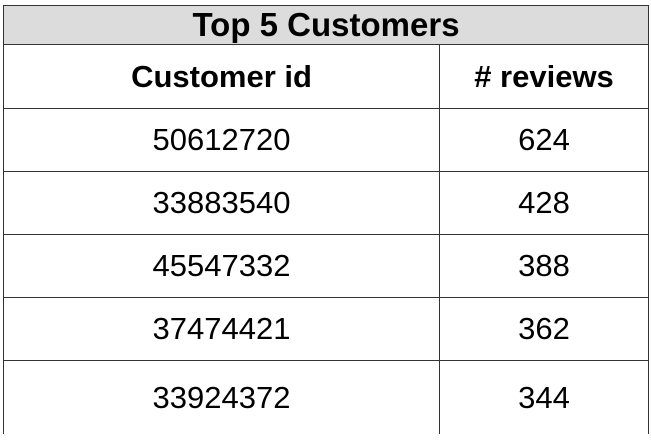  I want to click on reviews-count-cell: 428, so click(544, 203).